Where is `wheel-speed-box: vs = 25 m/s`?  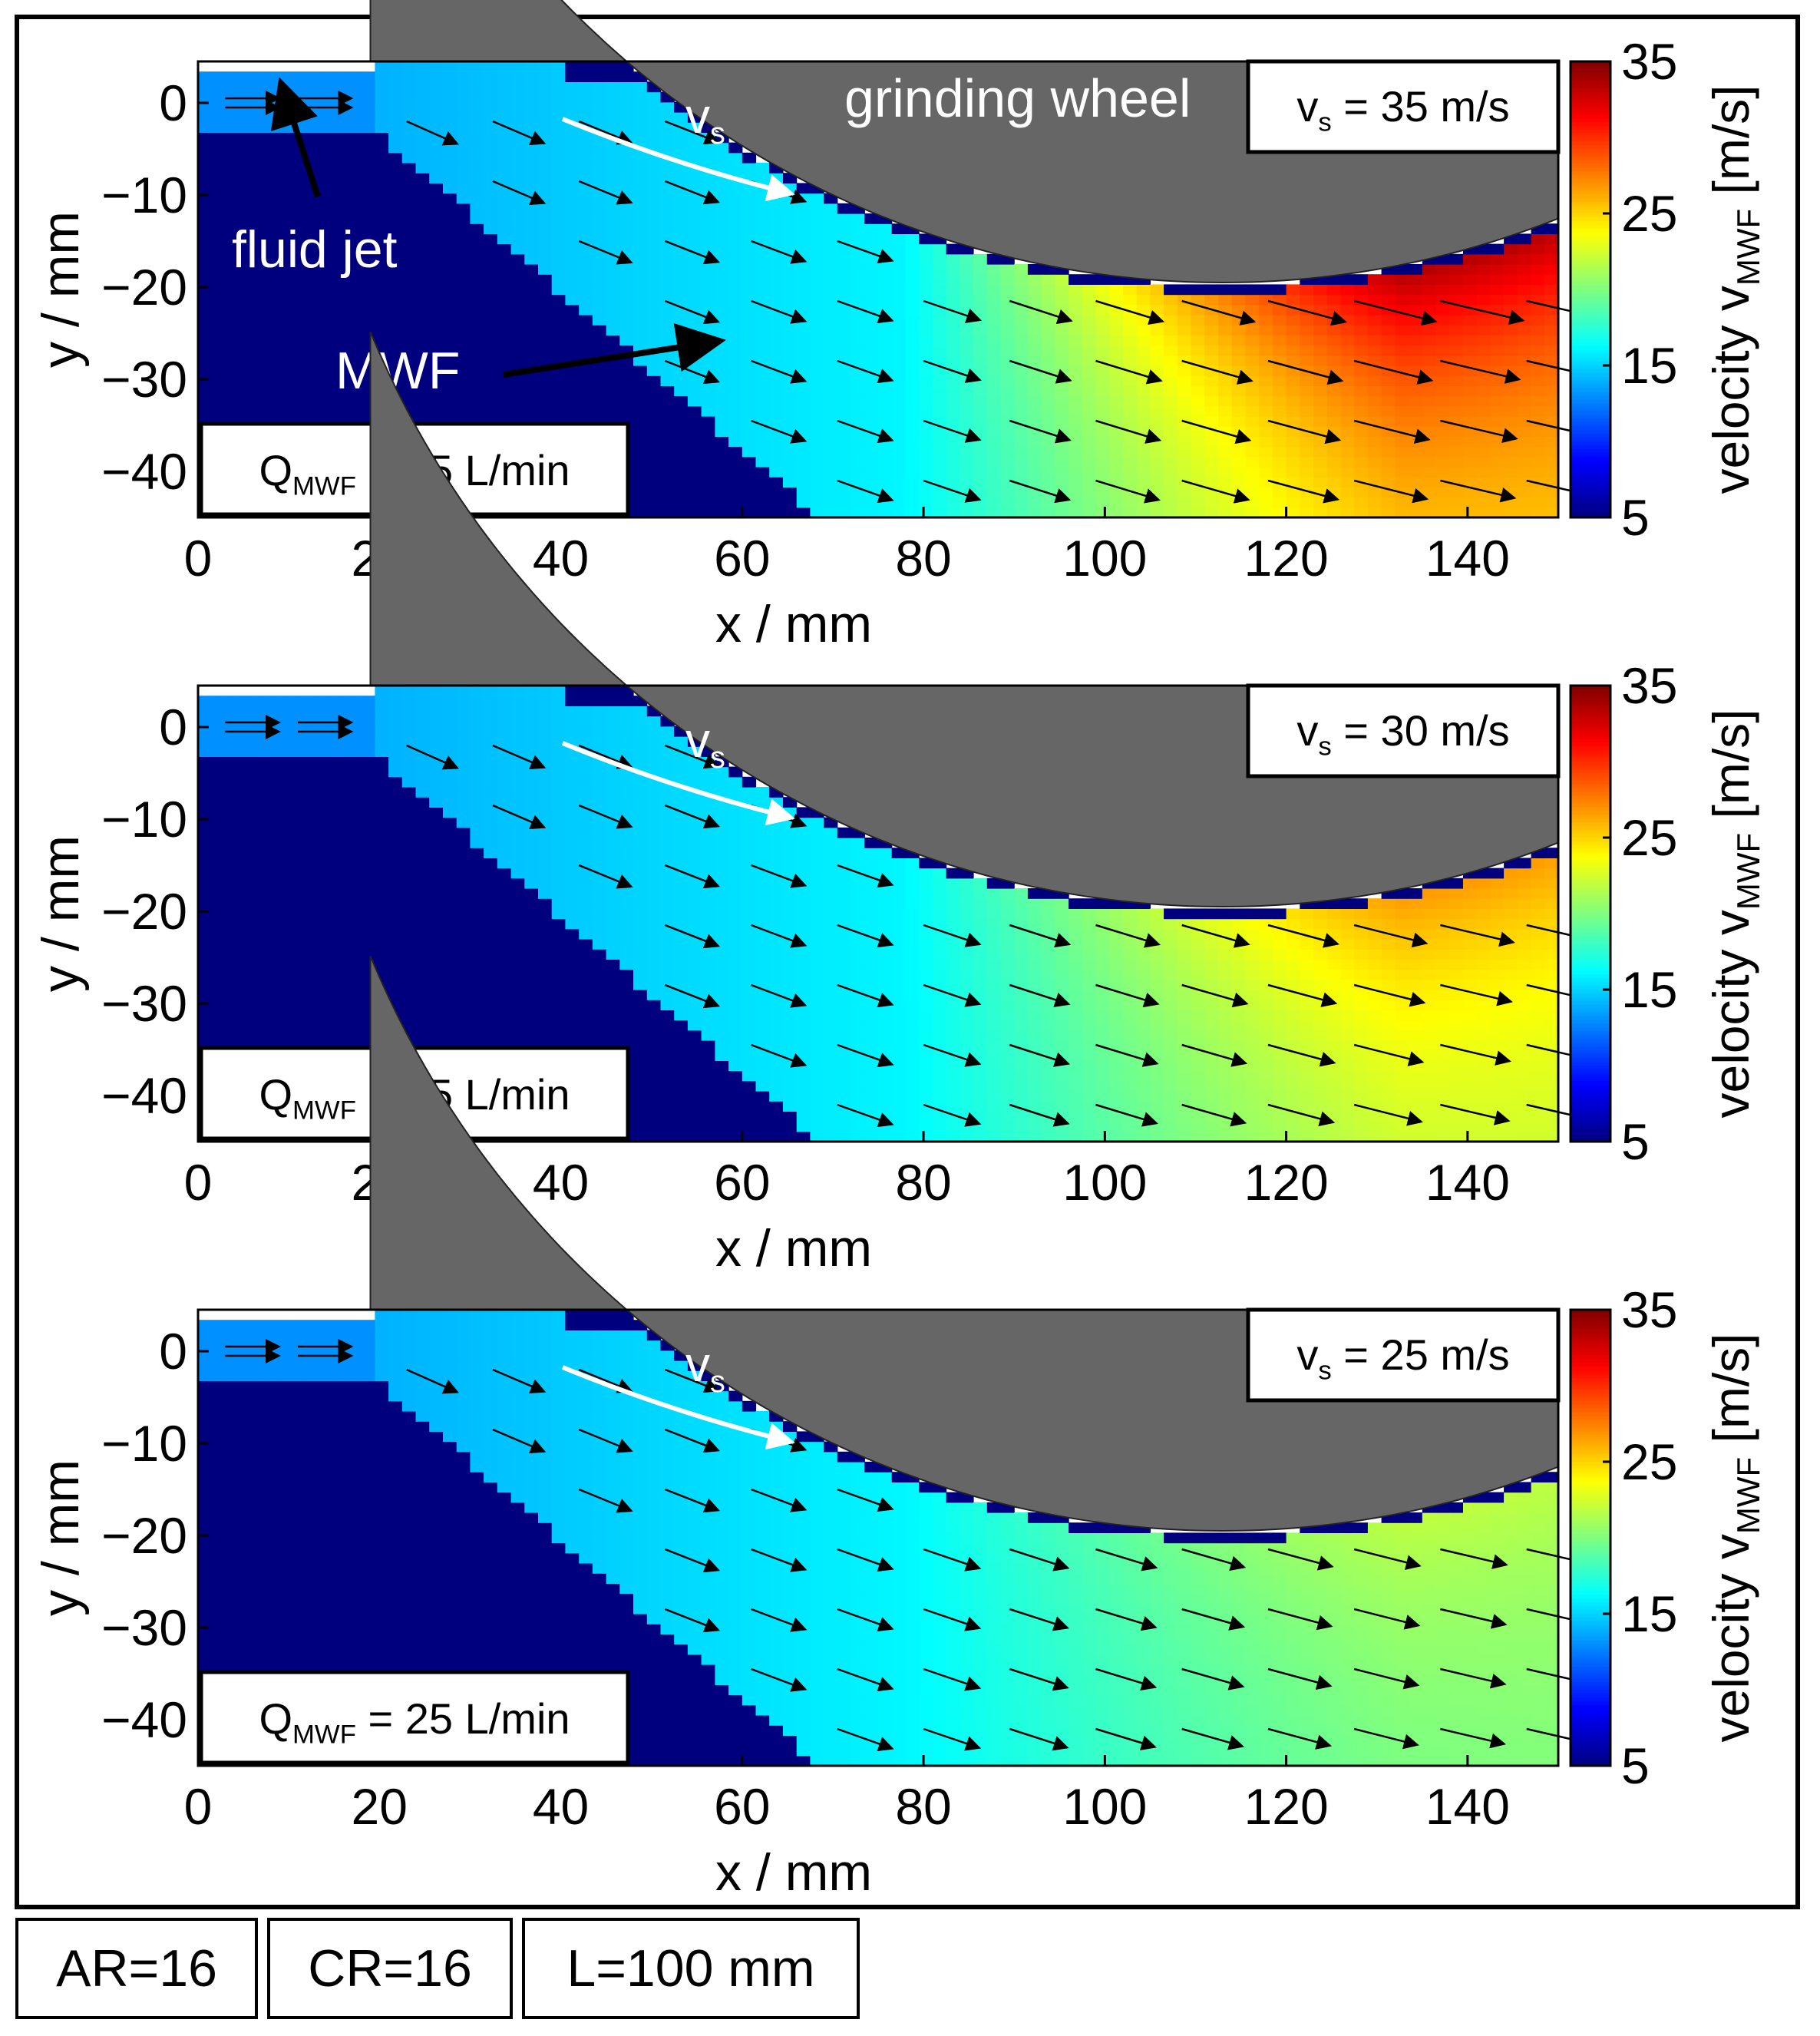 wheel-speed-box: vs = 25 m/s is located at coordinates (1403, 1355).